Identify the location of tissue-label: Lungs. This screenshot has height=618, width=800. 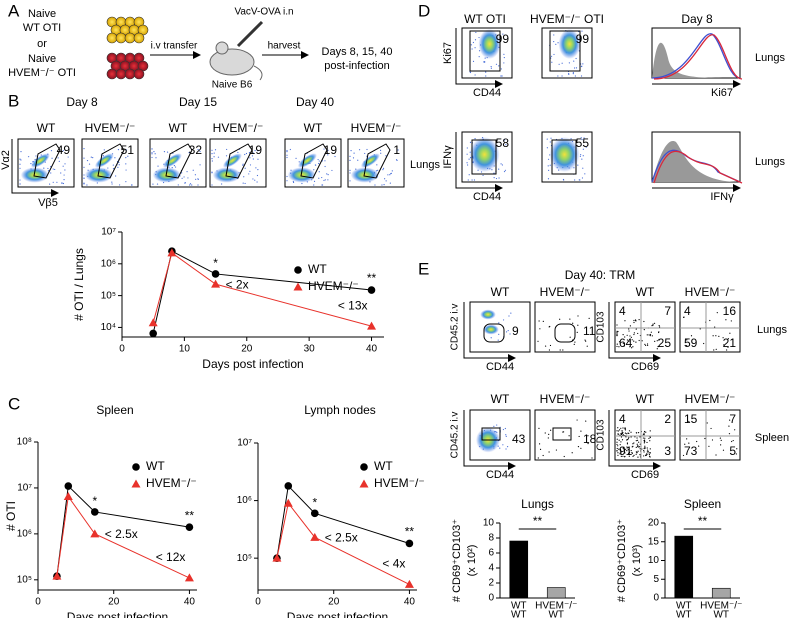
(770, 162).